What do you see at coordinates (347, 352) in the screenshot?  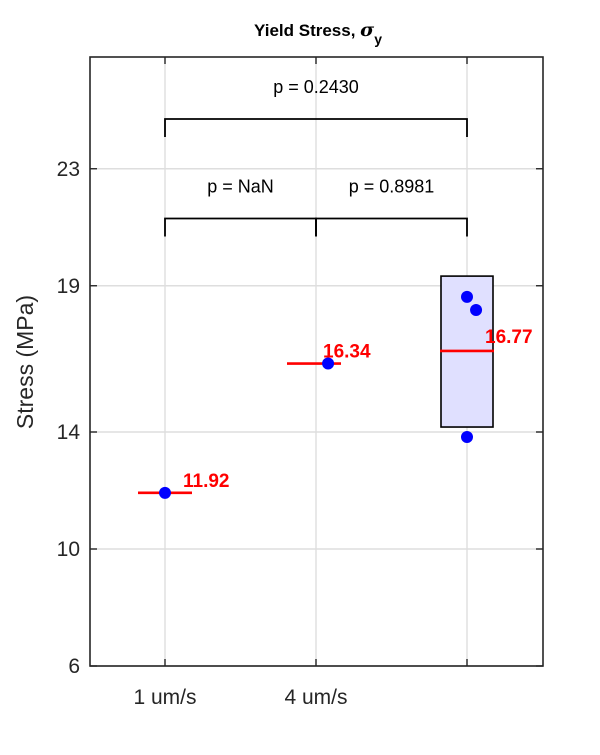 I see `median-value-label: 16.34` at bounding box center [347, 352].